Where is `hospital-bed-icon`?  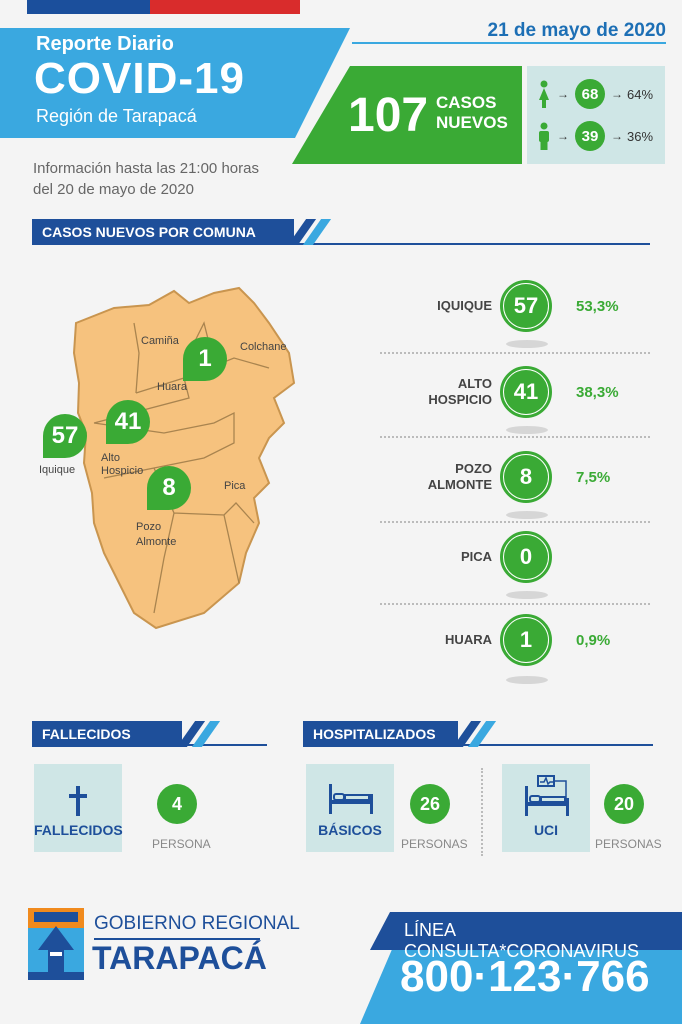 hospital-bed-icon is located at coordinates (351, 799).